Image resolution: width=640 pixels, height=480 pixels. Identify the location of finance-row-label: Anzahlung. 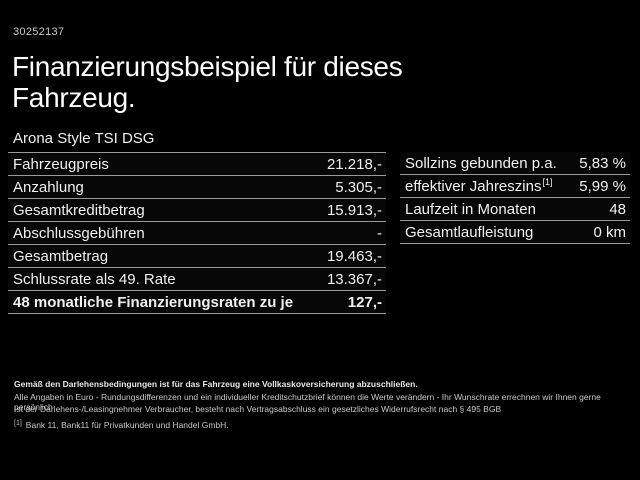
(48, 187).